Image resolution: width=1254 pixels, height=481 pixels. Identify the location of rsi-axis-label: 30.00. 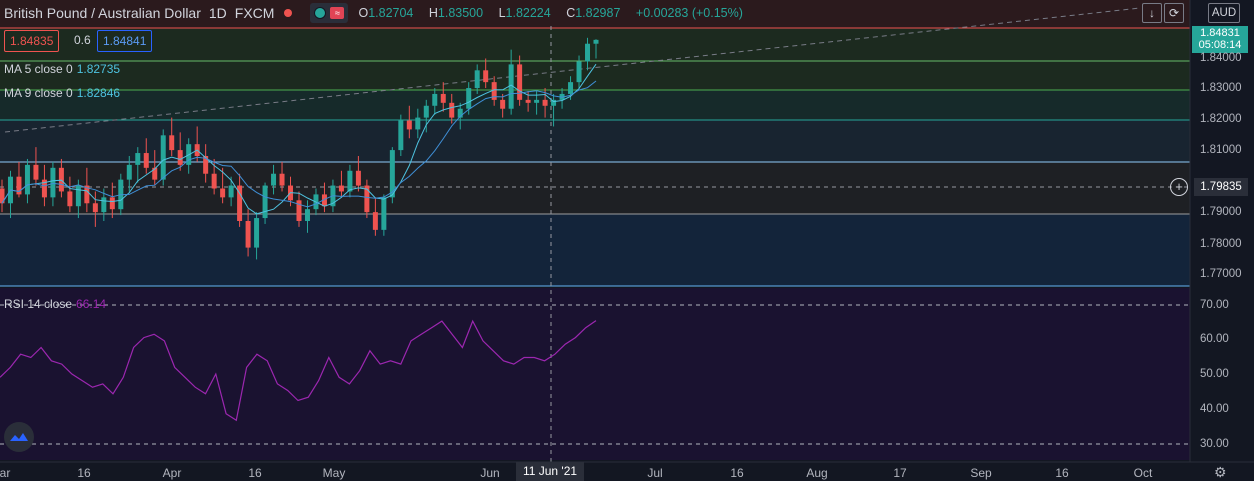
(1214, 444).